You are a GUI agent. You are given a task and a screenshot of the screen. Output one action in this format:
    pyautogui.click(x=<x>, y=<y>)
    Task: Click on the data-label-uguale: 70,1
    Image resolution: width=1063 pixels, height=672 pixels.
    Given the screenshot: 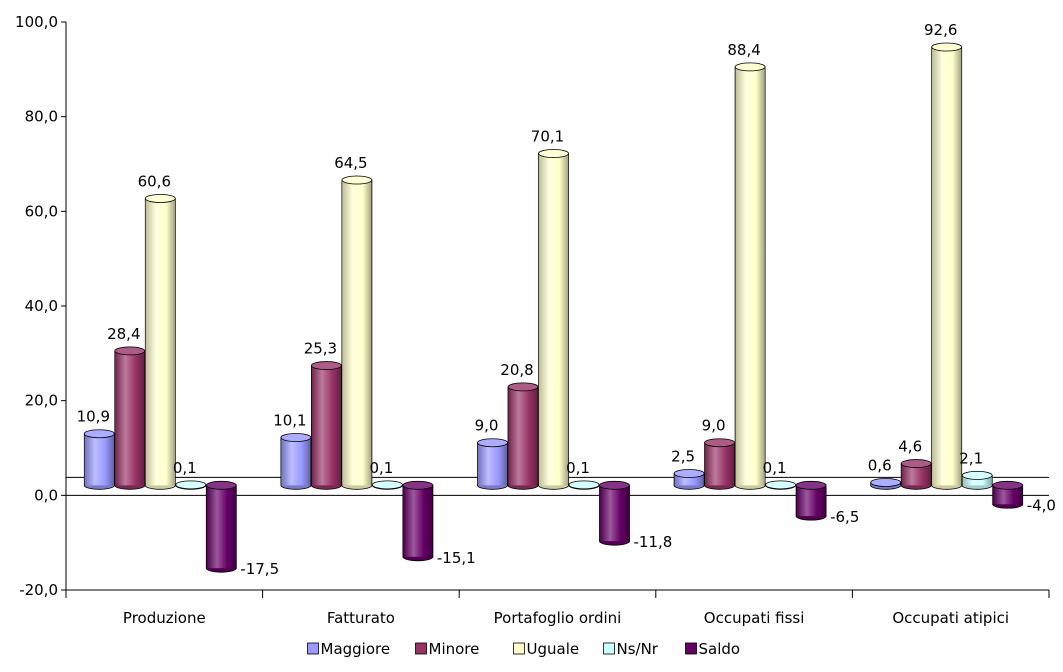 What is the action you would take?
    pyautogui.click(x=547, y=137)
    